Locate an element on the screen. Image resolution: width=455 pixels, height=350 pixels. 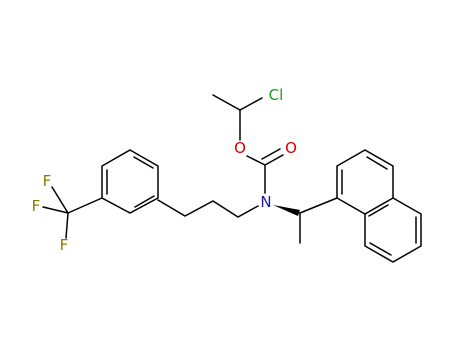
label-bg is located at coordinates (277, 95).